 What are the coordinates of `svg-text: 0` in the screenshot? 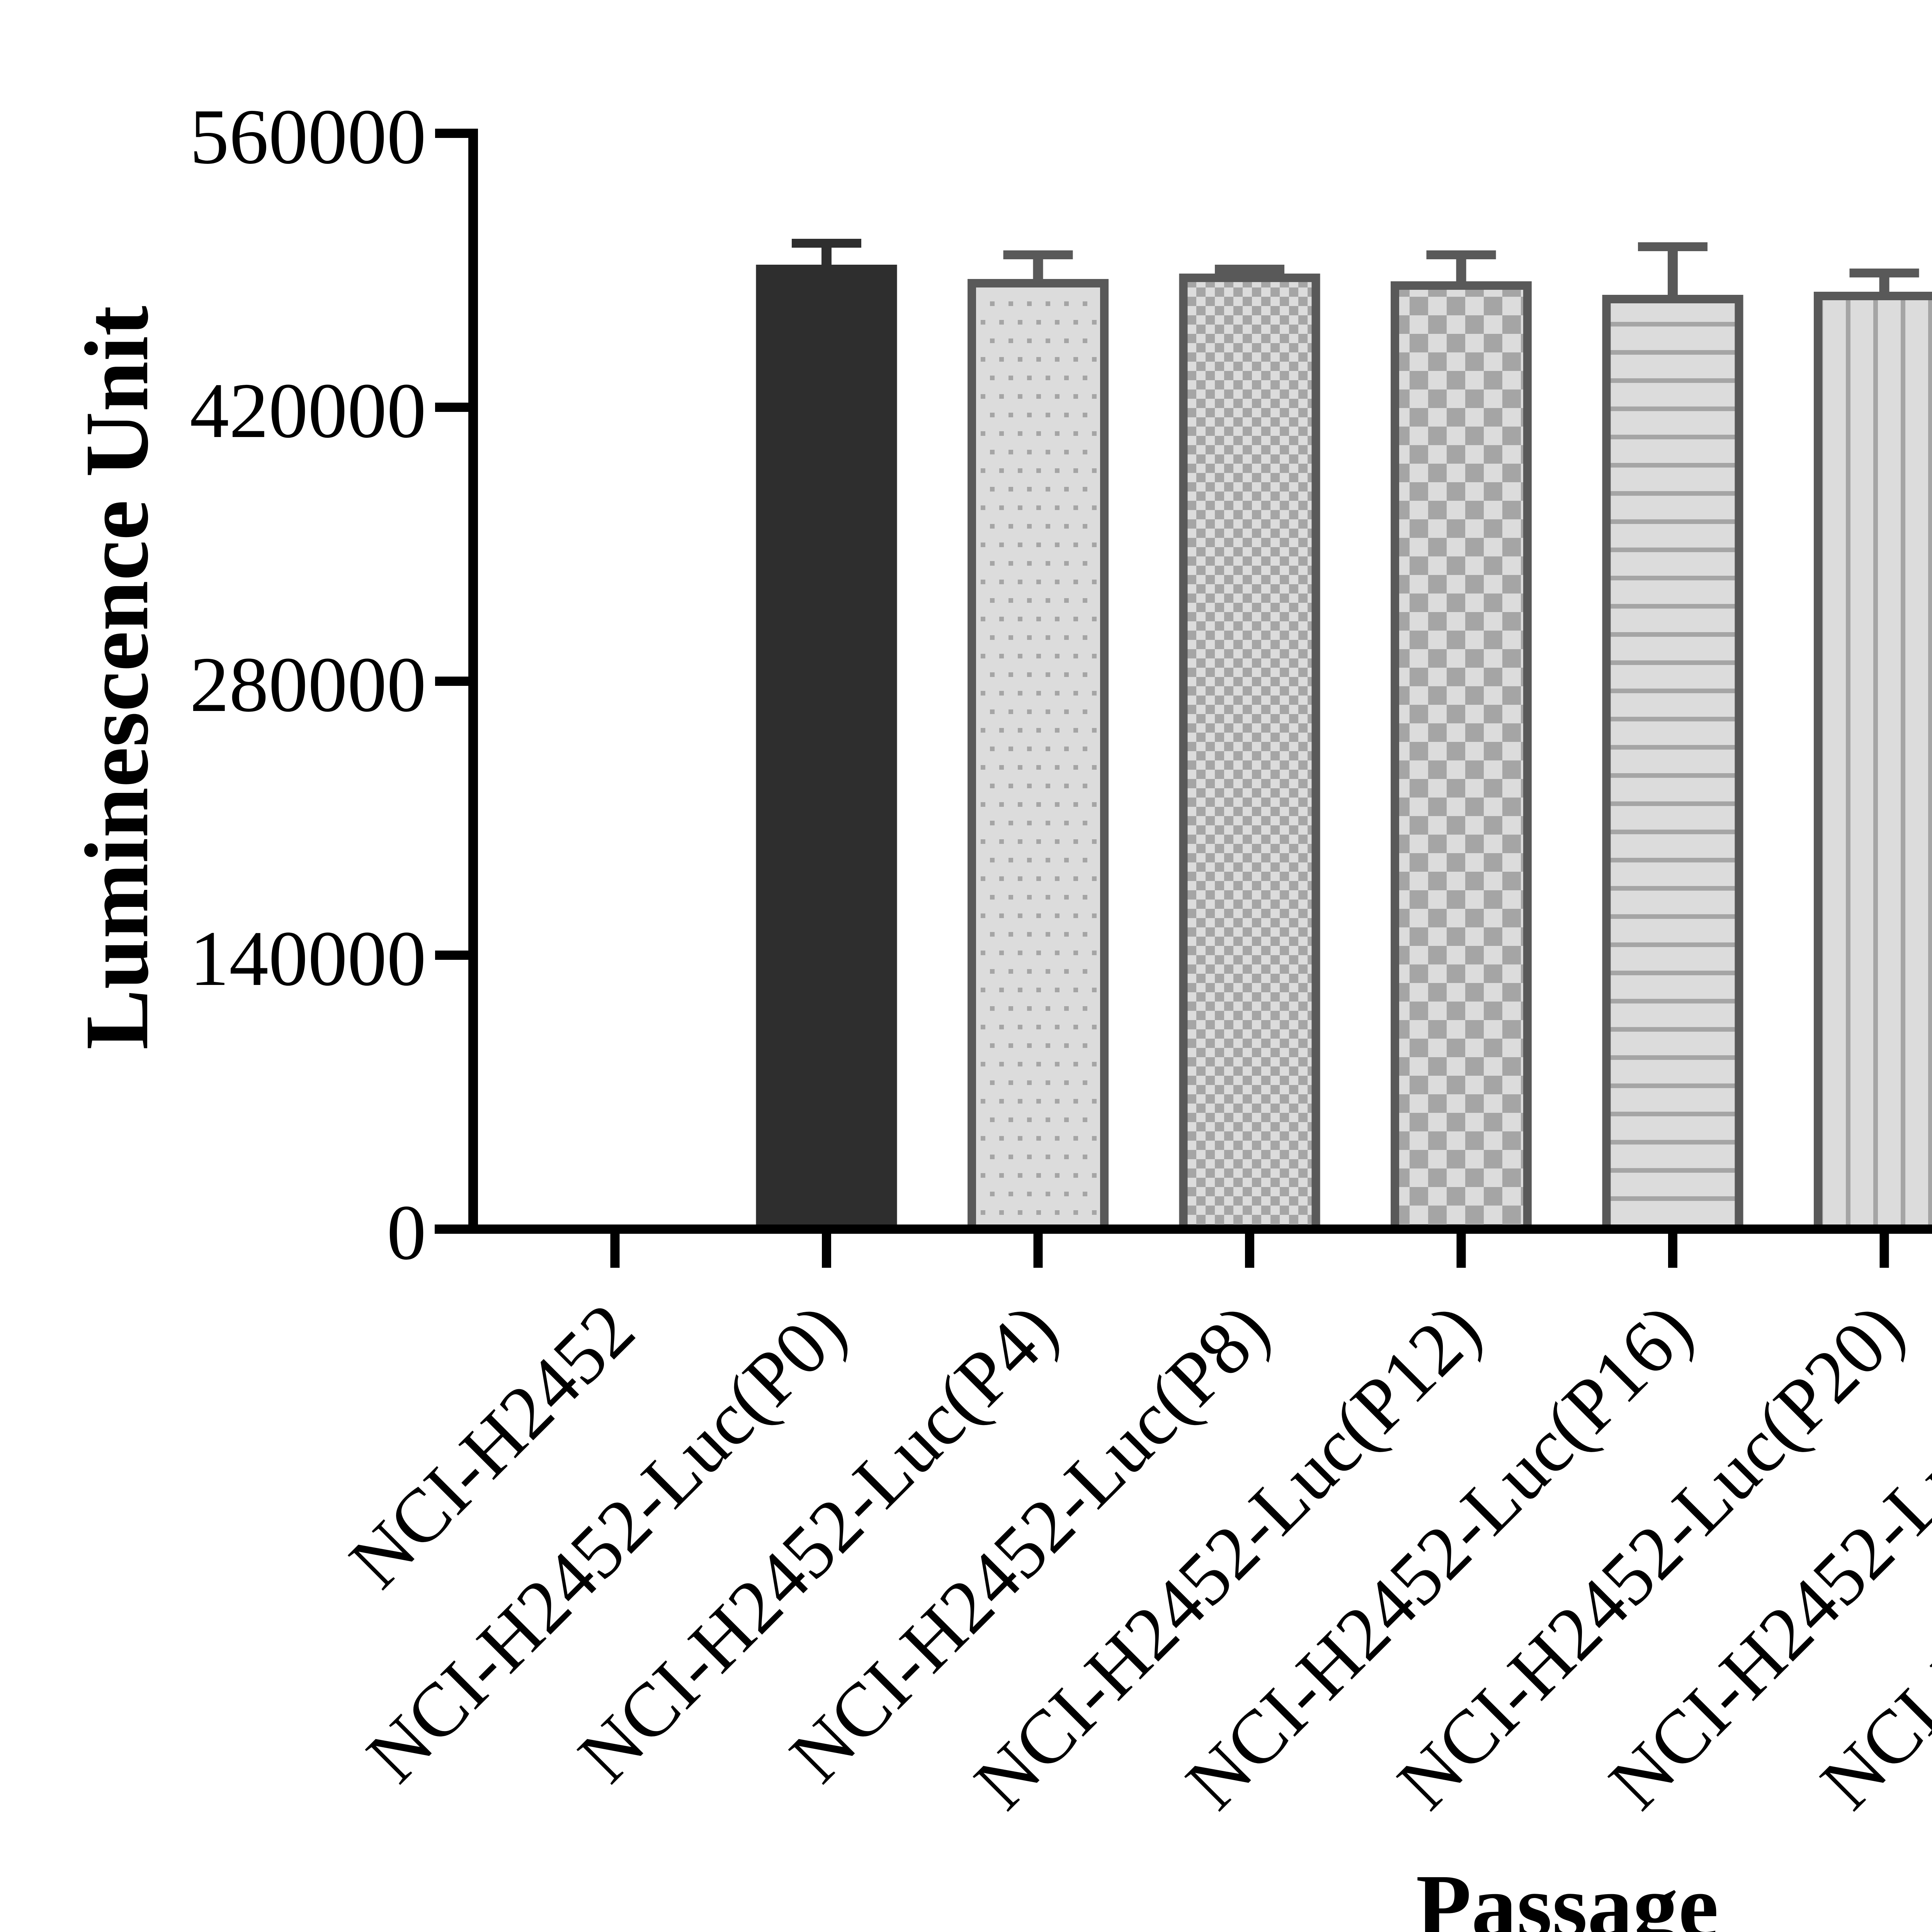 It's located at (407, 1233).